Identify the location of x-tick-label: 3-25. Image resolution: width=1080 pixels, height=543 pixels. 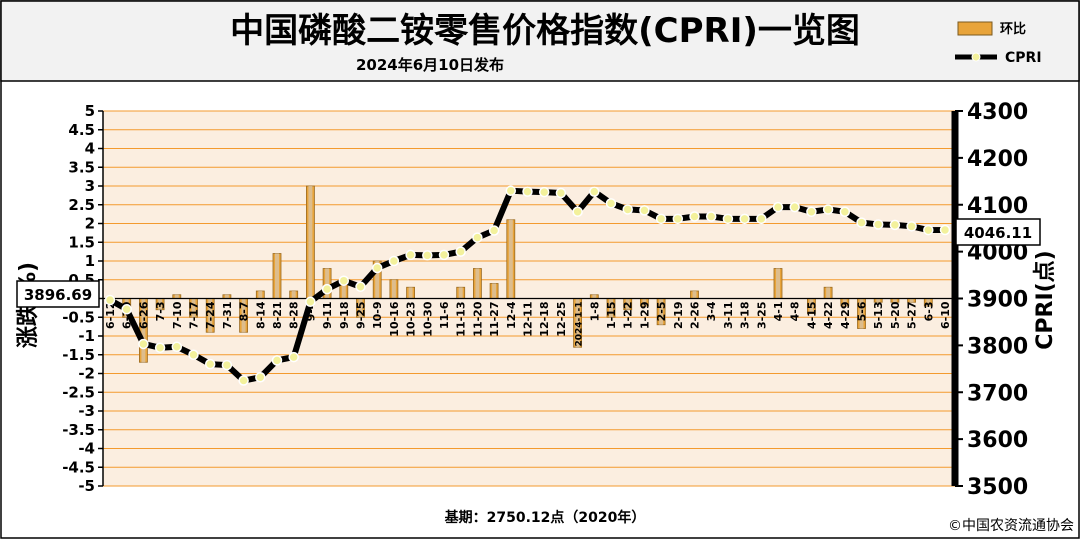
(761, 316).